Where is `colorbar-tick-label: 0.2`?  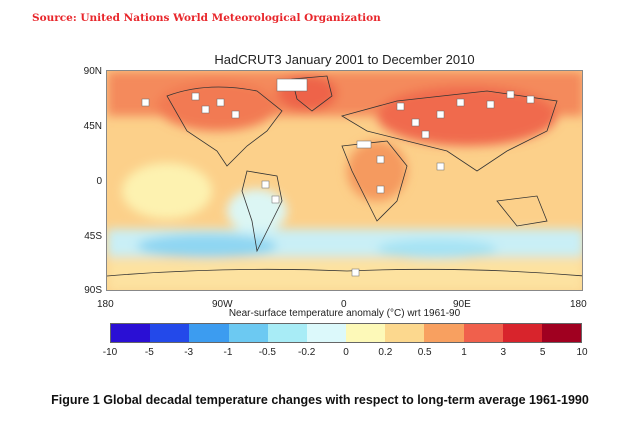 colorbar-tick-label: 0.2 is located at coordinates (385, 352).